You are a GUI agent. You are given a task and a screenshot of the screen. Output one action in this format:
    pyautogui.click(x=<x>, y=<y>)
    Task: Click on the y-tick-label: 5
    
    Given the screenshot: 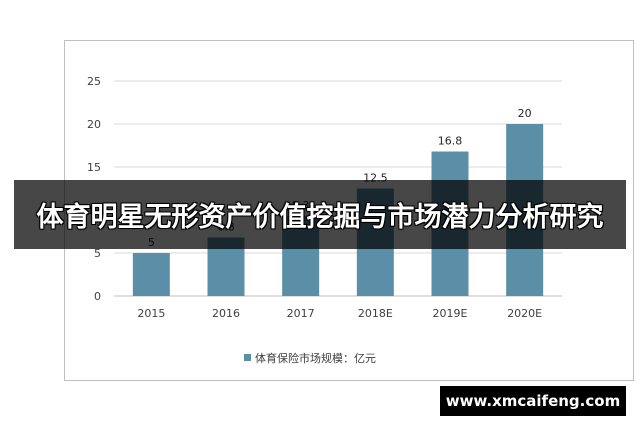 What is the action you would take?
    pyautogui.click(x=97, y=253)
    